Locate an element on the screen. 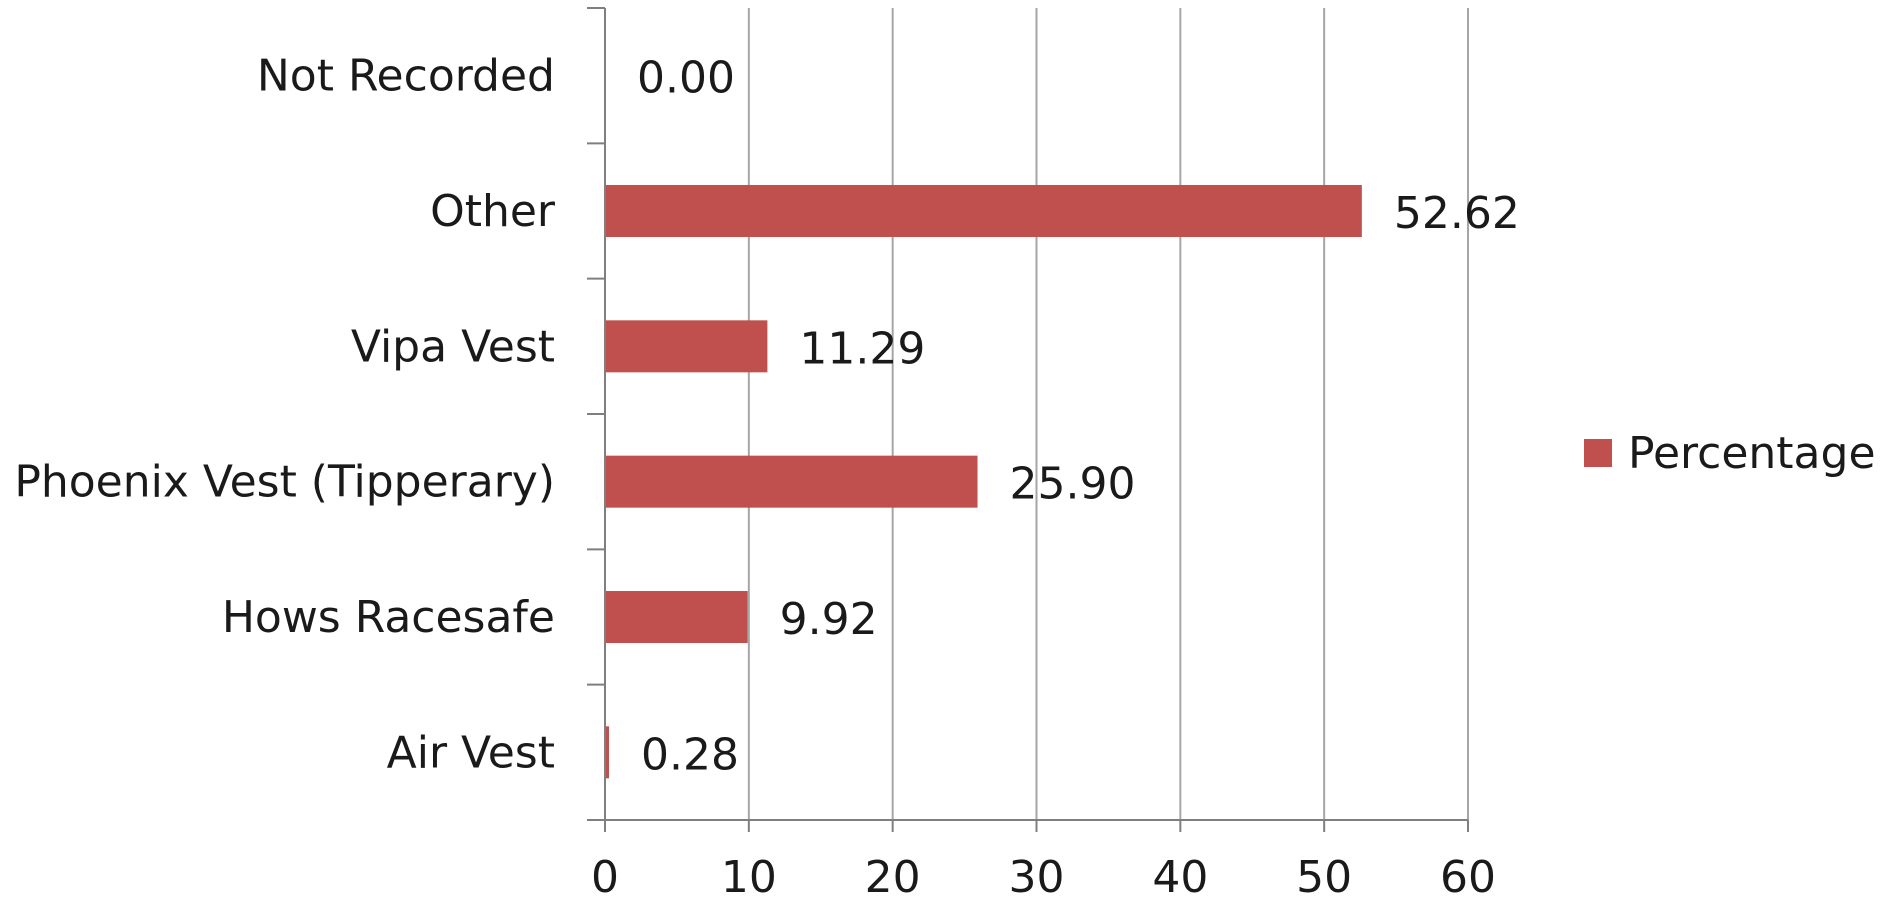  x-tick-label: 50 is located at coordinates (1324, 877).